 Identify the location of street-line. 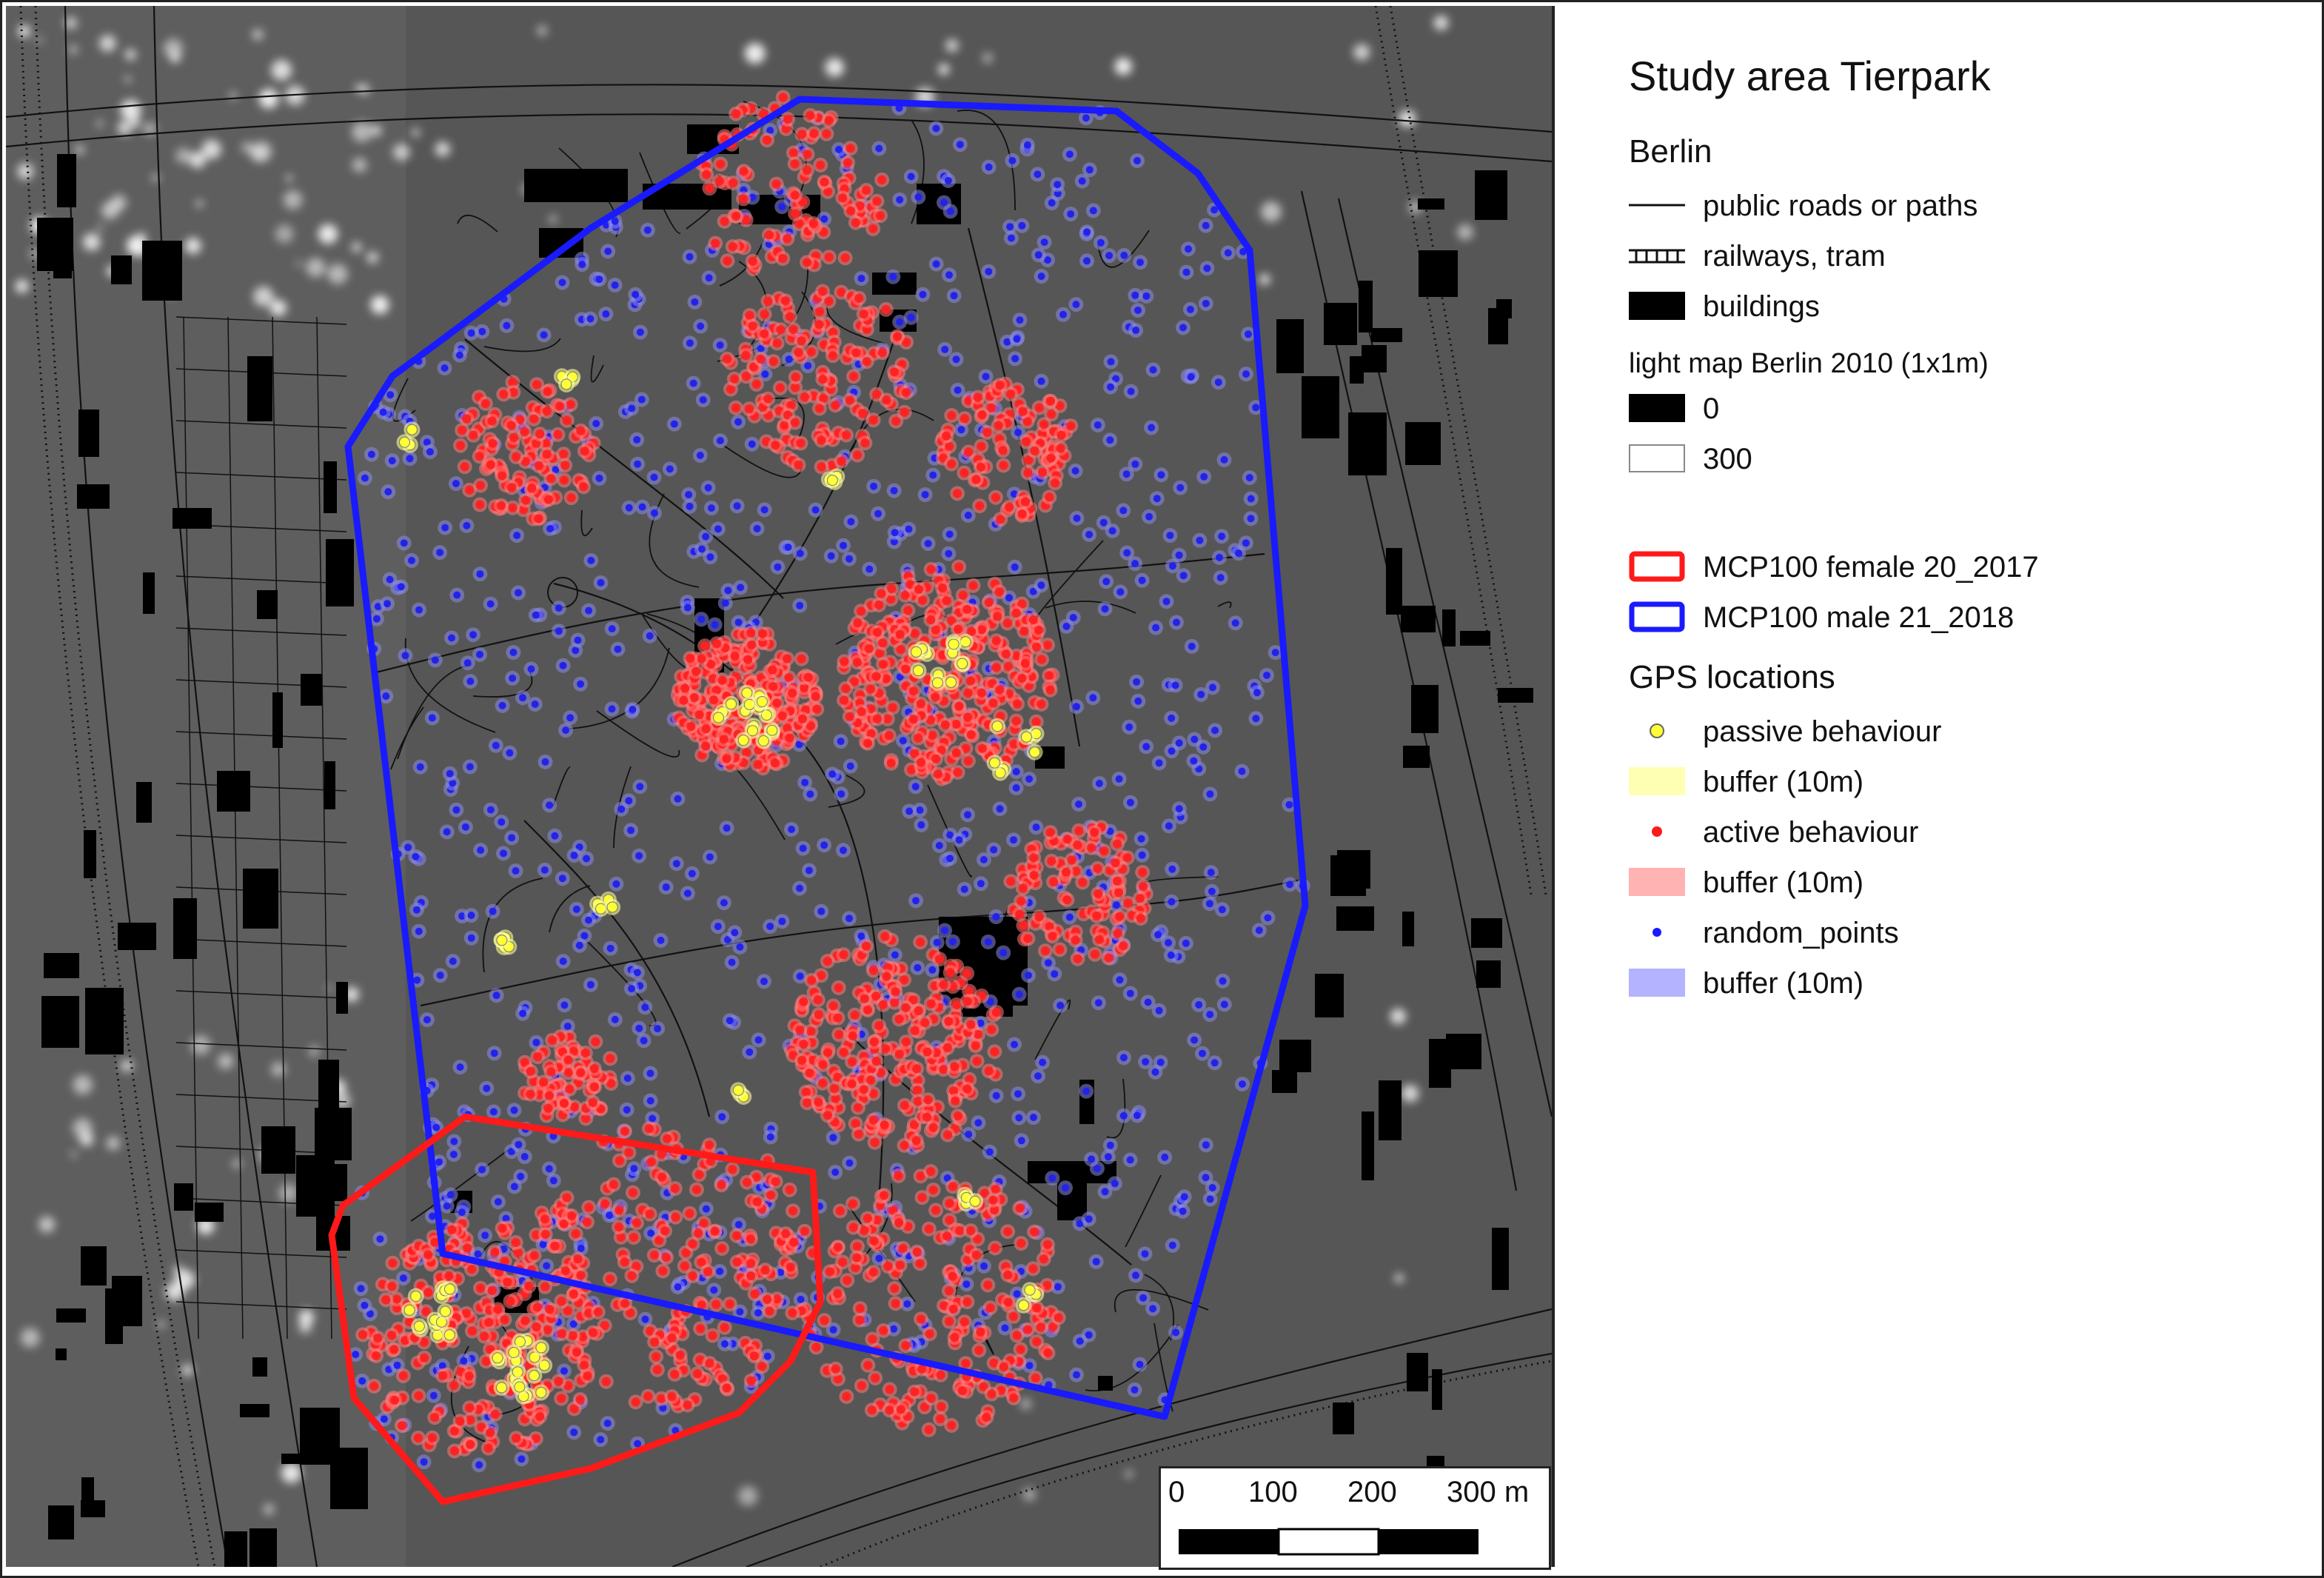
(261, 579).